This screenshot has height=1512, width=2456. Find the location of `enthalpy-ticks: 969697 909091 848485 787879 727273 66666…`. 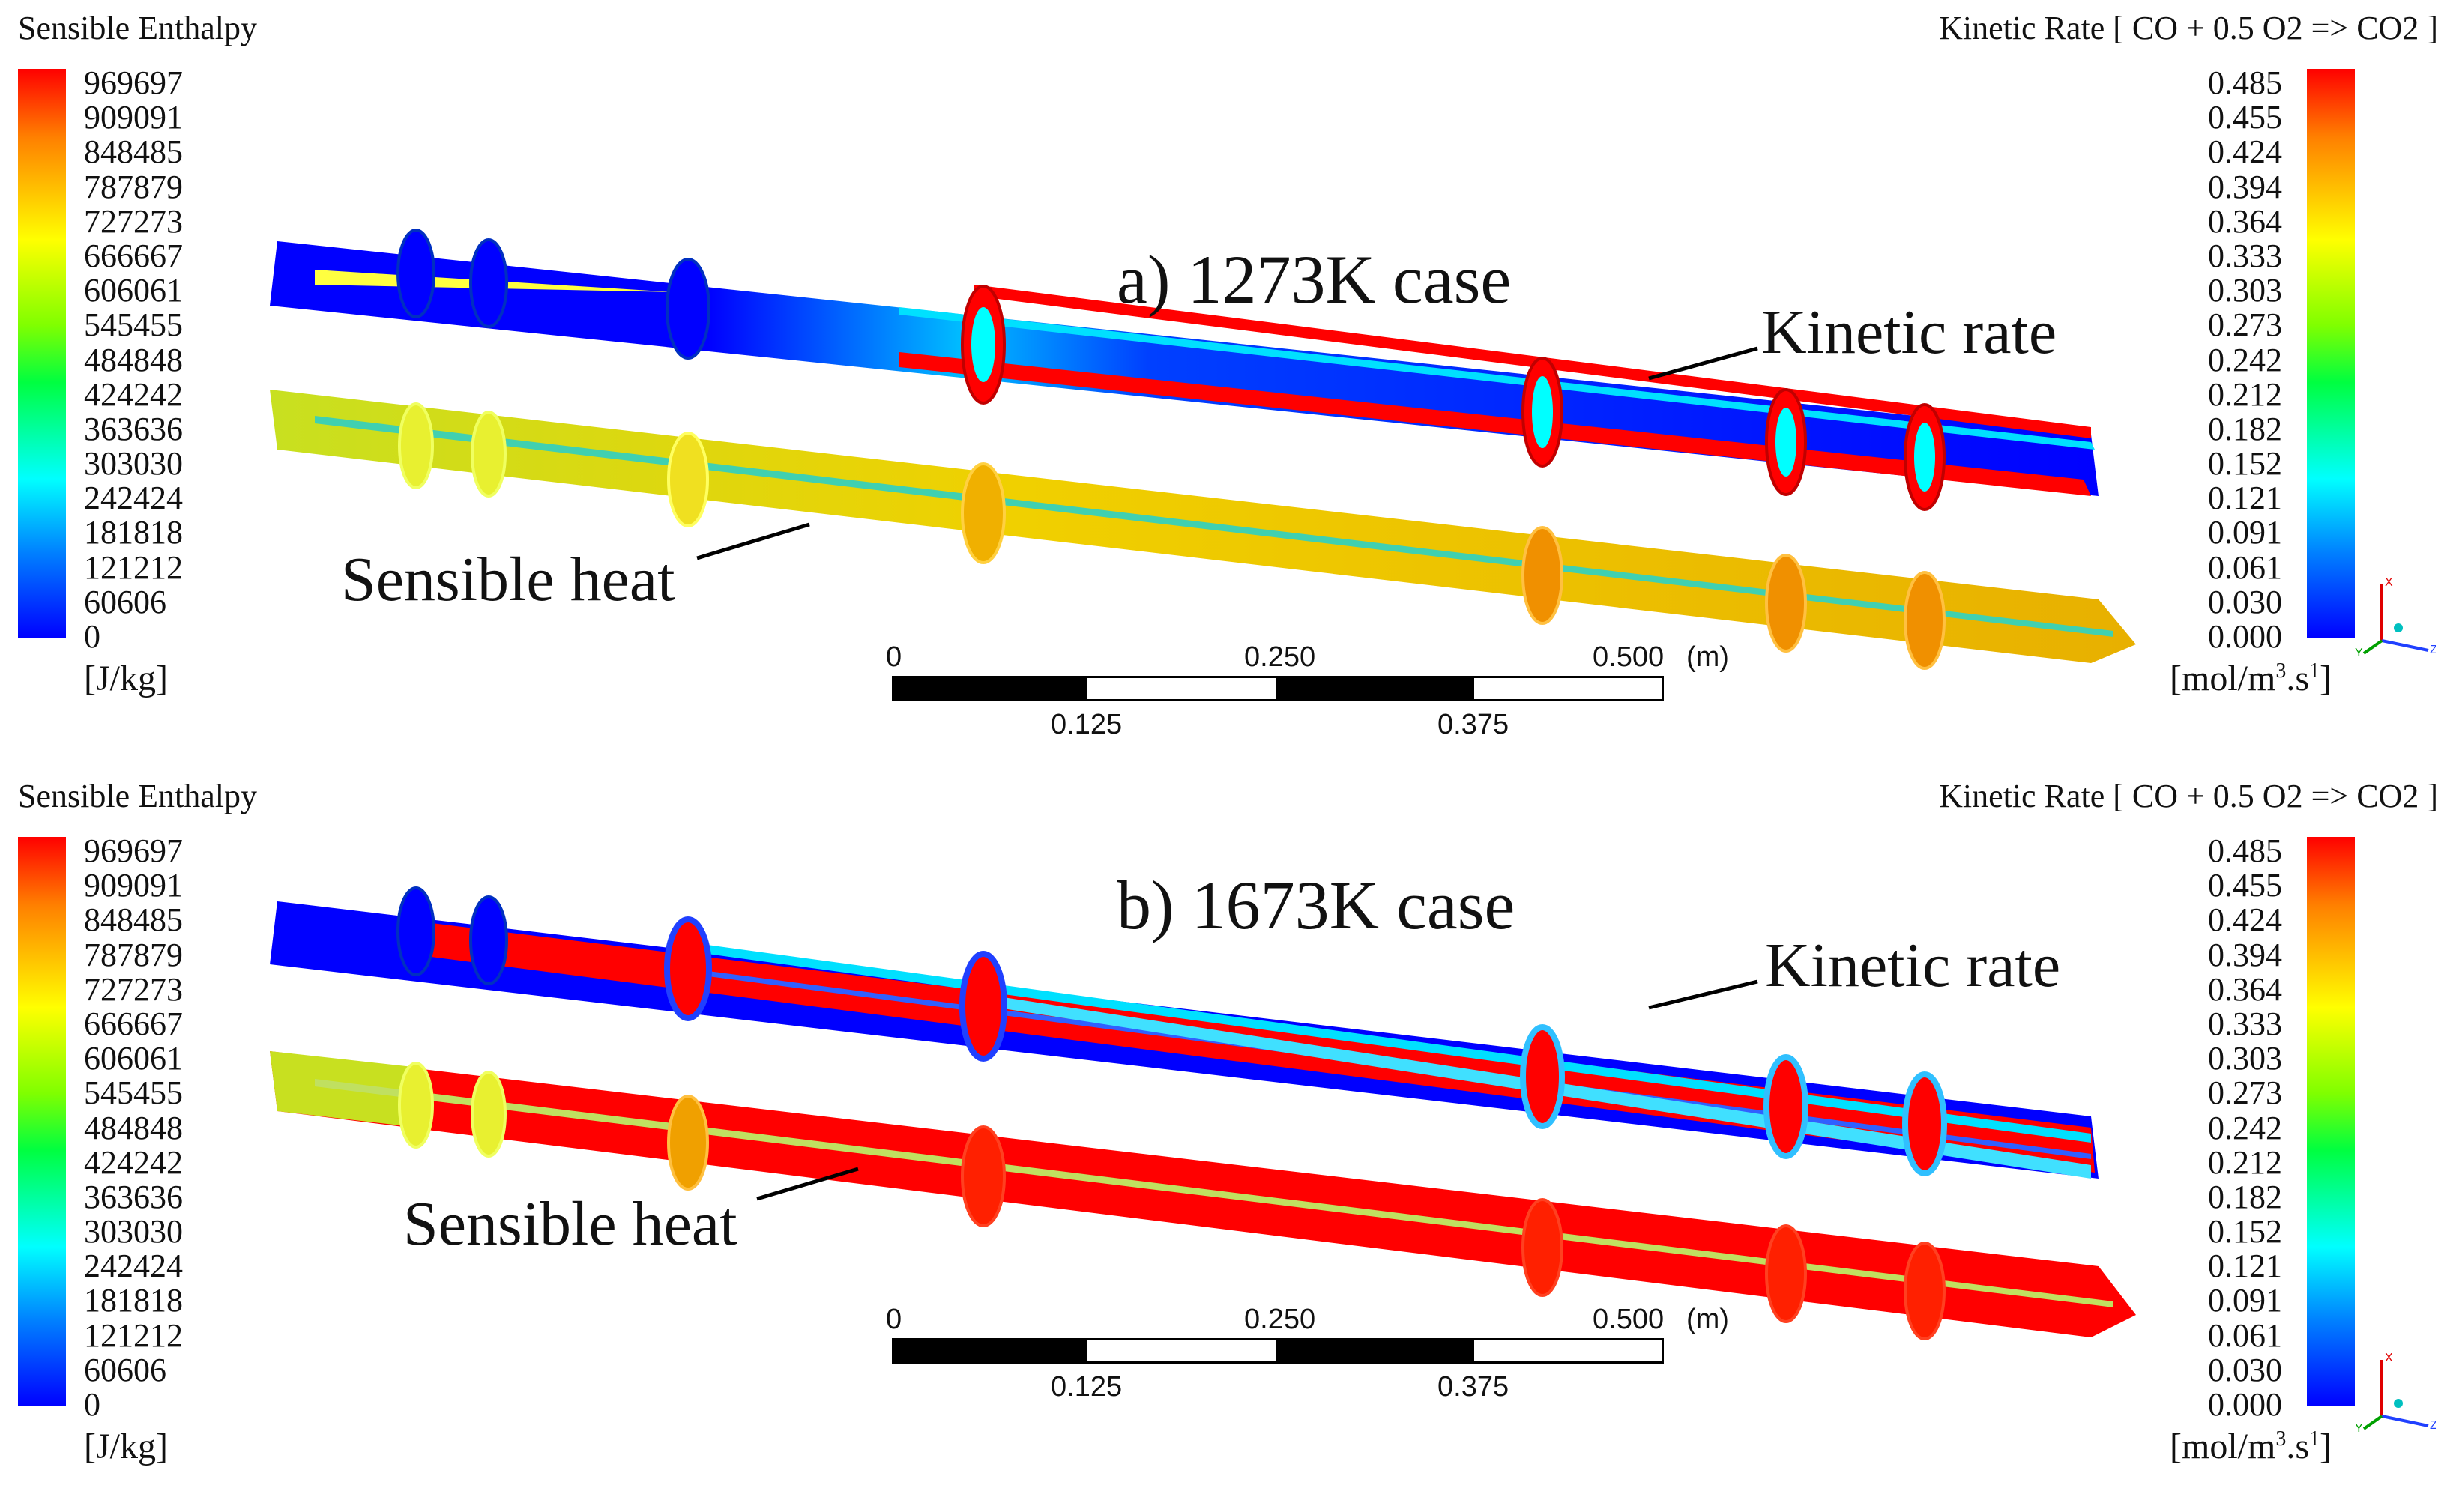

enthalpy-ticks: 969697 909091 848485 787879 727273 66666… is located at coordinates (133, 1127).